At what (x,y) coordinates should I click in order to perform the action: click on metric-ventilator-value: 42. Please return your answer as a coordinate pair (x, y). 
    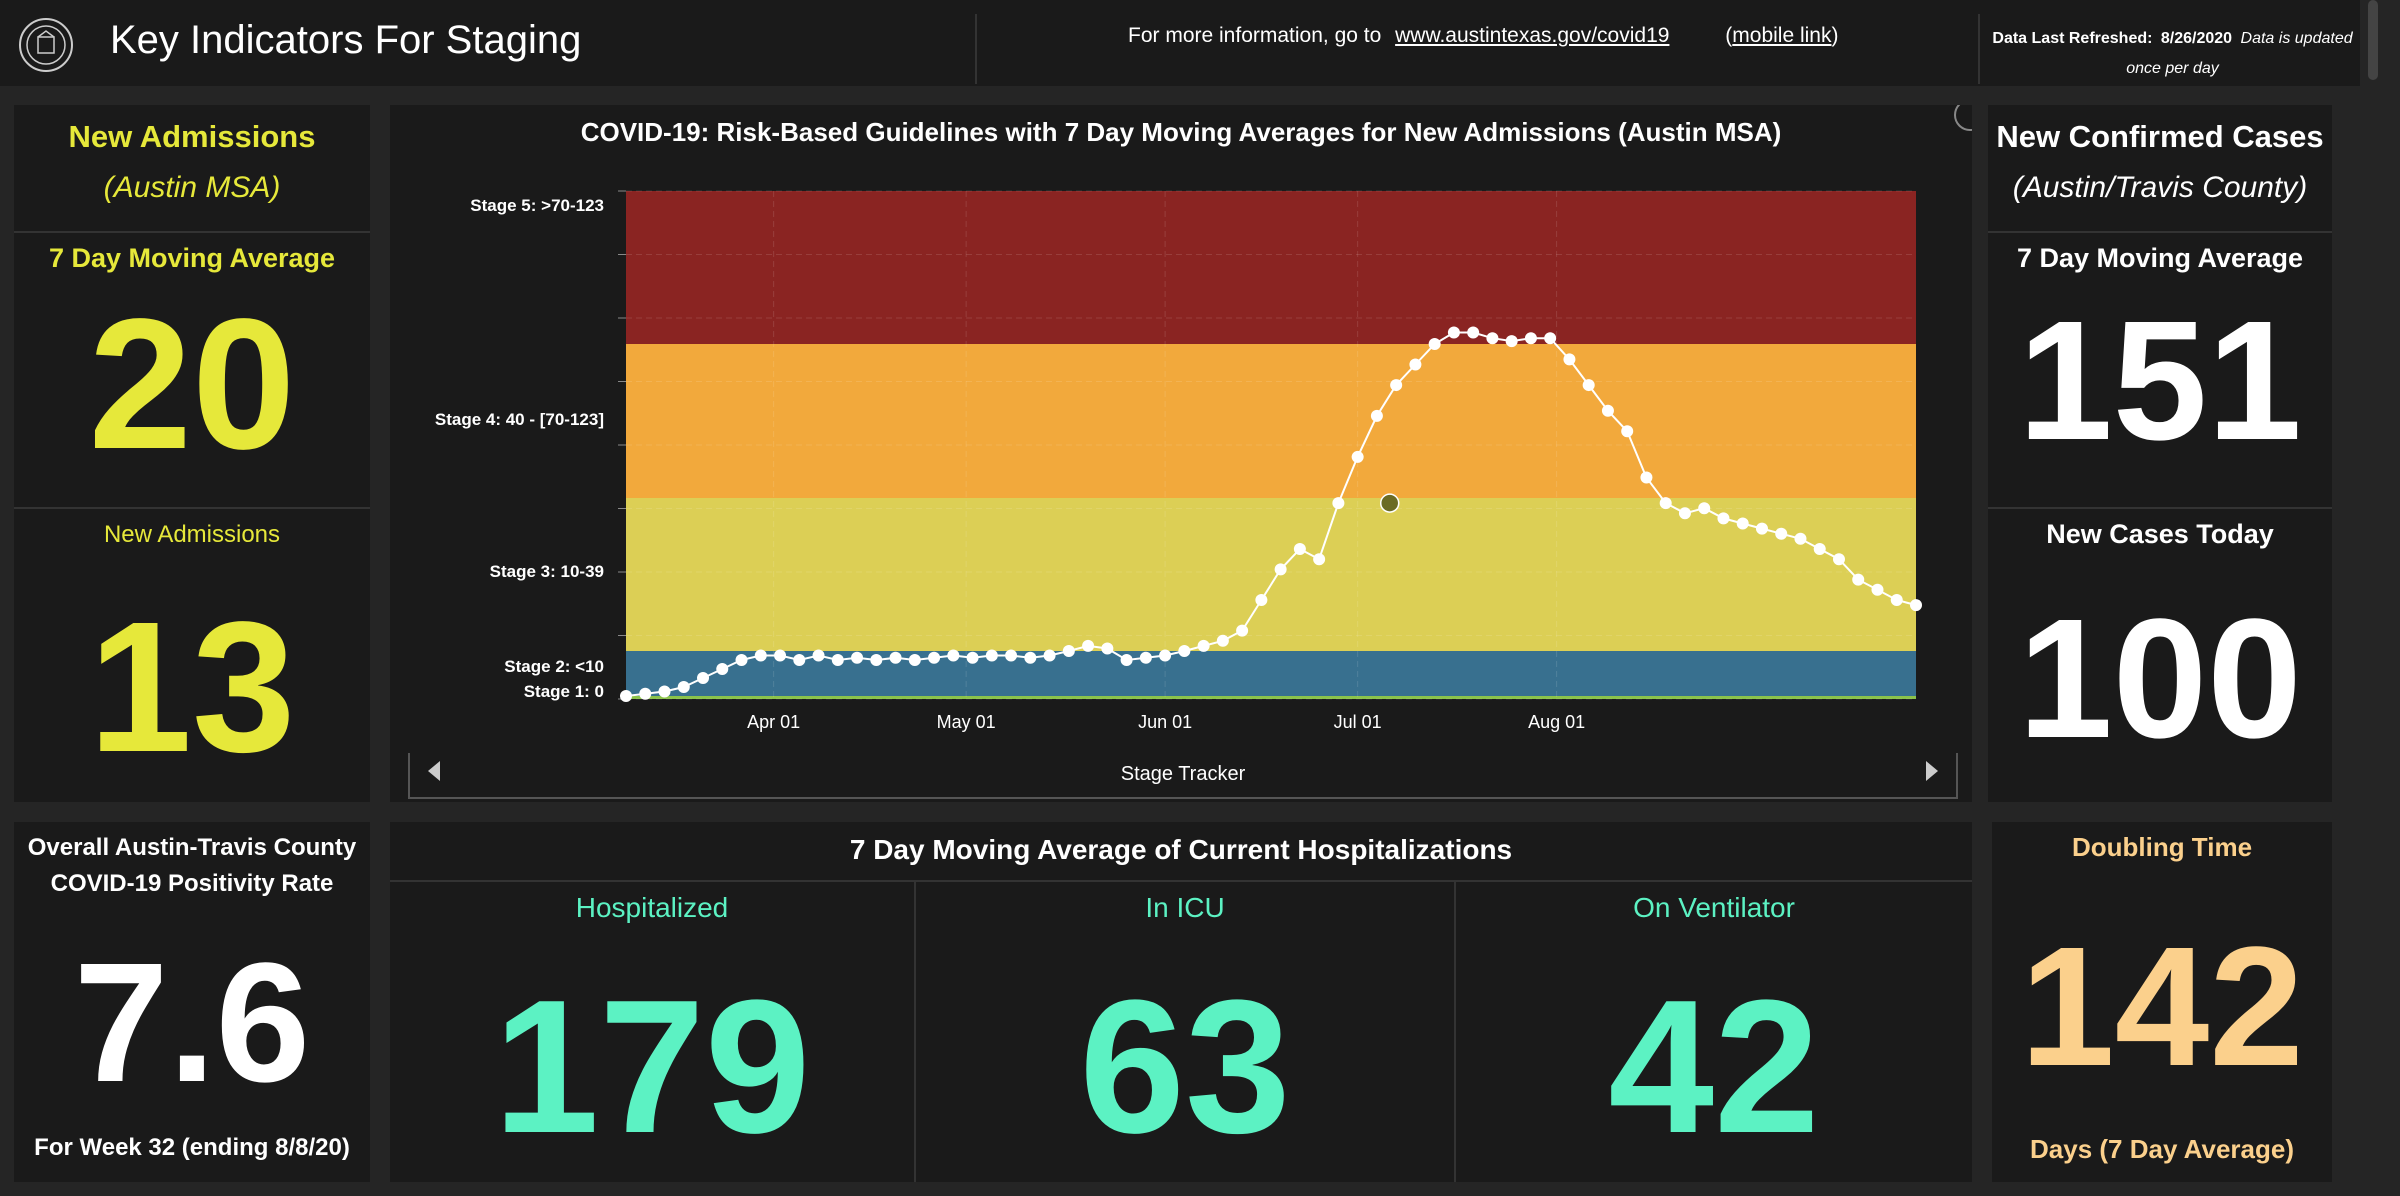
    Looking at the image, I should click on (1714, 1067).